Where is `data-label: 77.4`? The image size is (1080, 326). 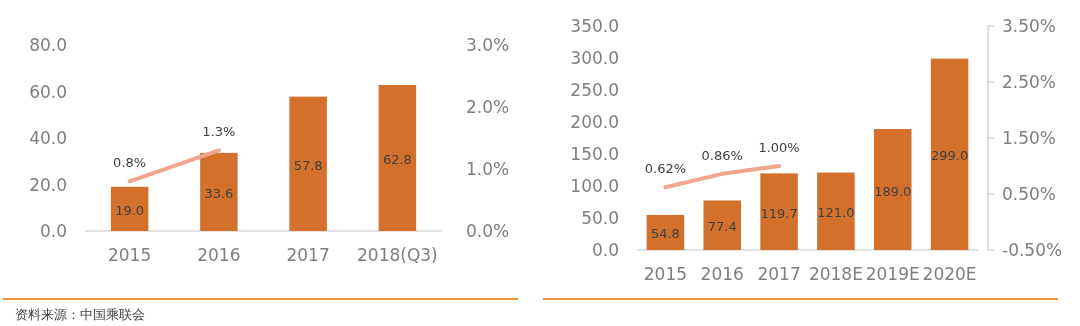 data-label: 77.4 is located at coordinates (722, 227).